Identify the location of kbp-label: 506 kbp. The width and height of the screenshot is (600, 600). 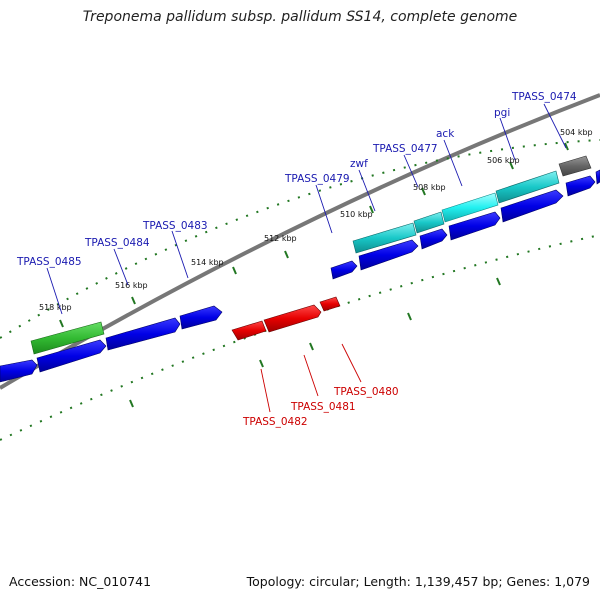
(503, 160).